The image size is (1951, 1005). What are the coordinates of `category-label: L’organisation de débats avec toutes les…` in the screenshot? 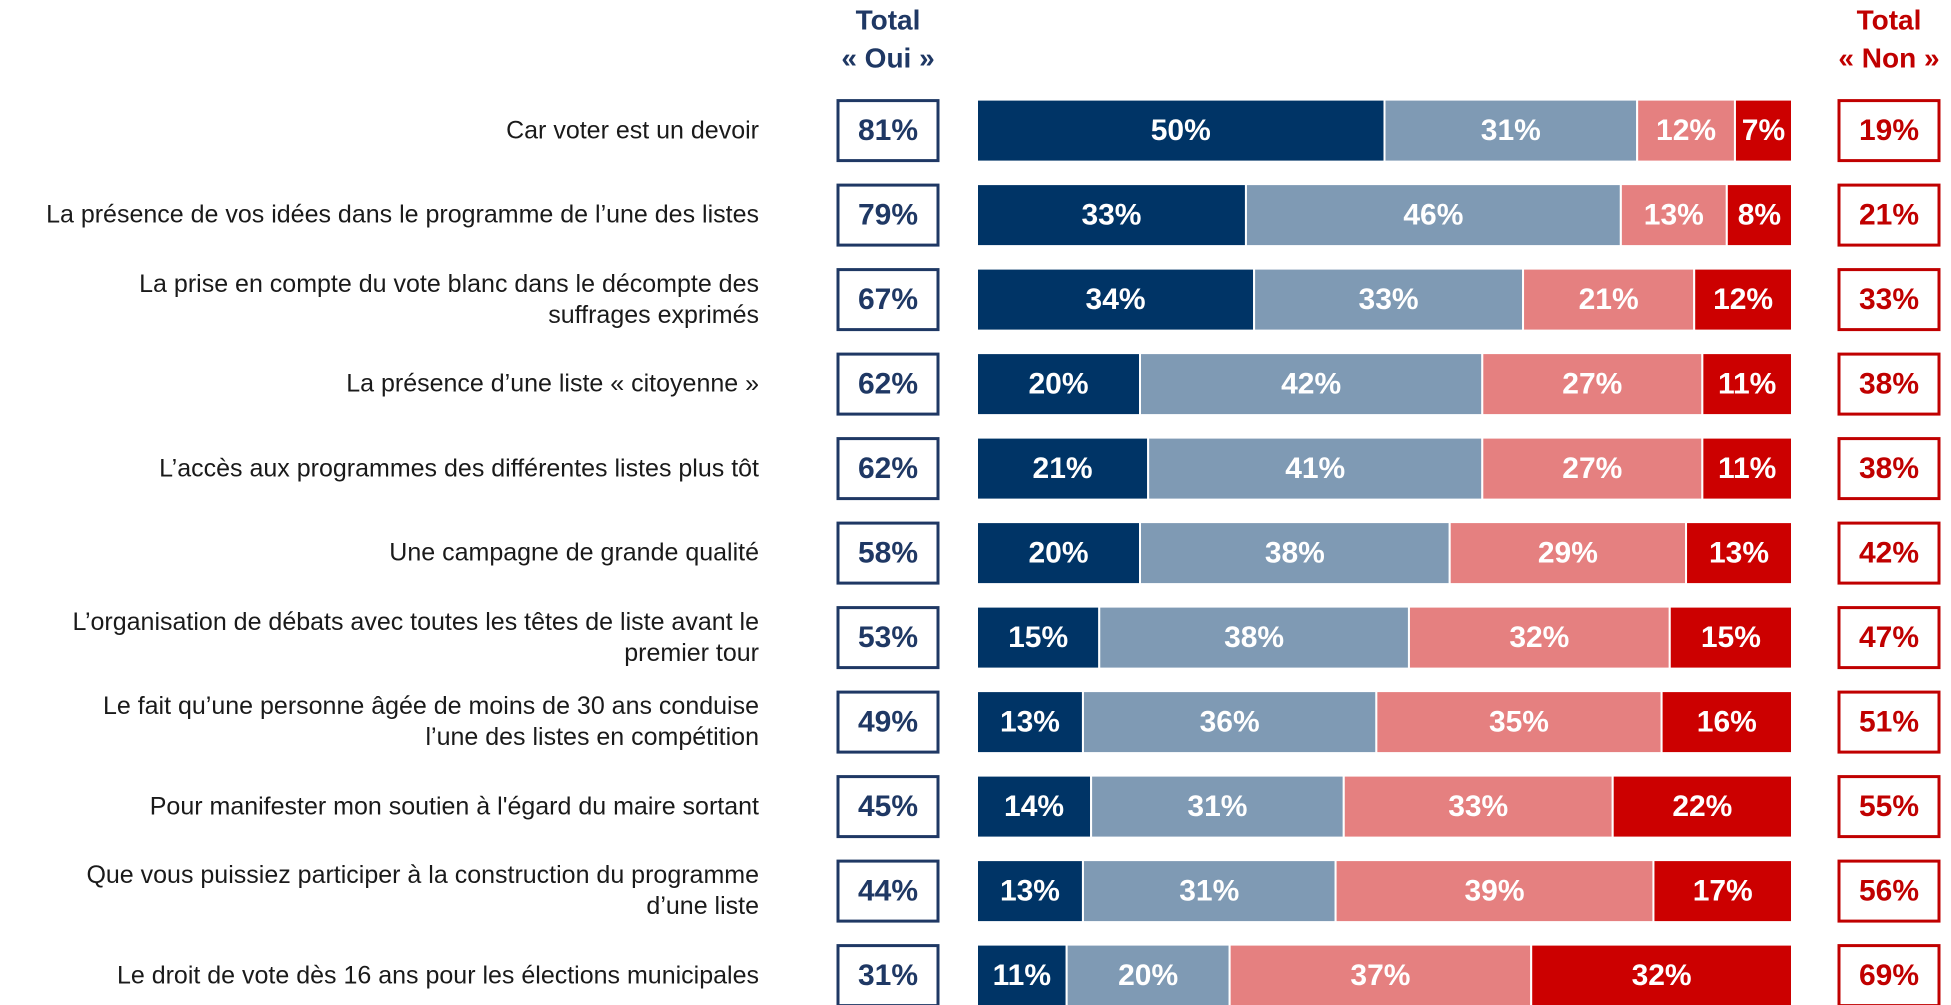 It's located at (415, 637).